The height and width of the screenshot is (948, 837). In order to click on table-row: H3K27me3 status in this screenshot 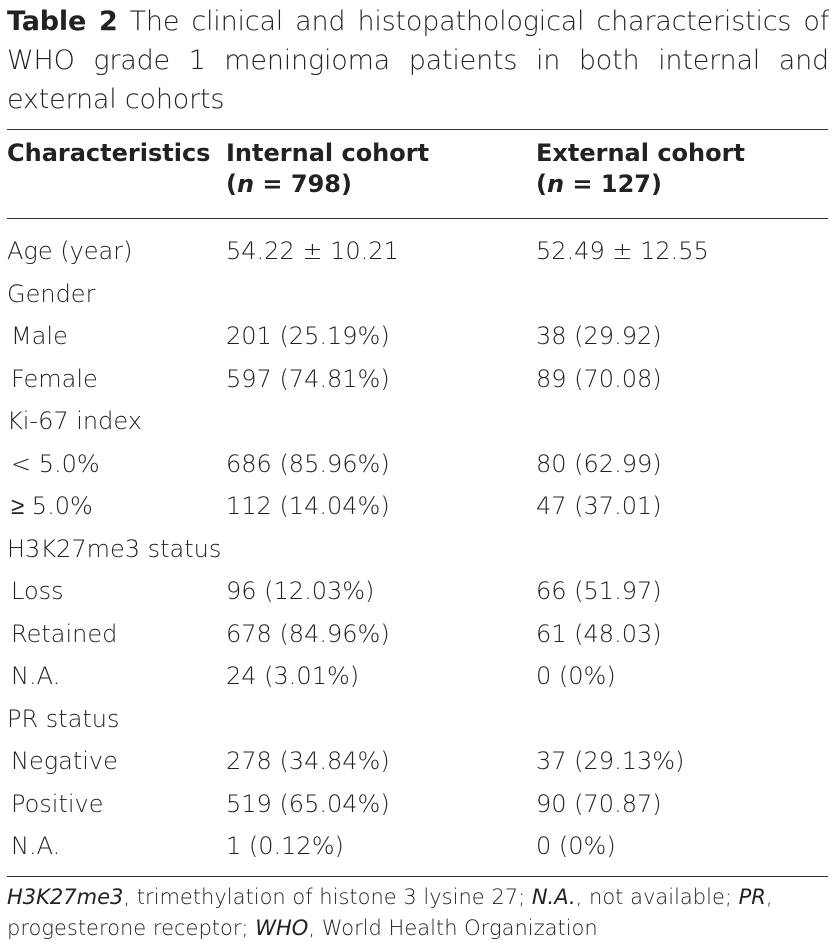, I will do `click(418, 549)`.